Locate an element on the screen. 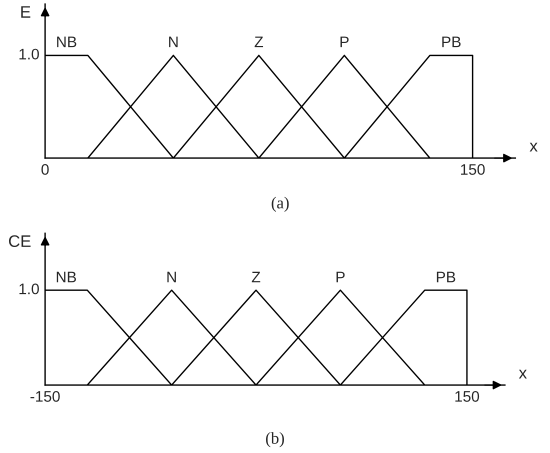  y-axis-title: E is located at coordinates (25, 12).